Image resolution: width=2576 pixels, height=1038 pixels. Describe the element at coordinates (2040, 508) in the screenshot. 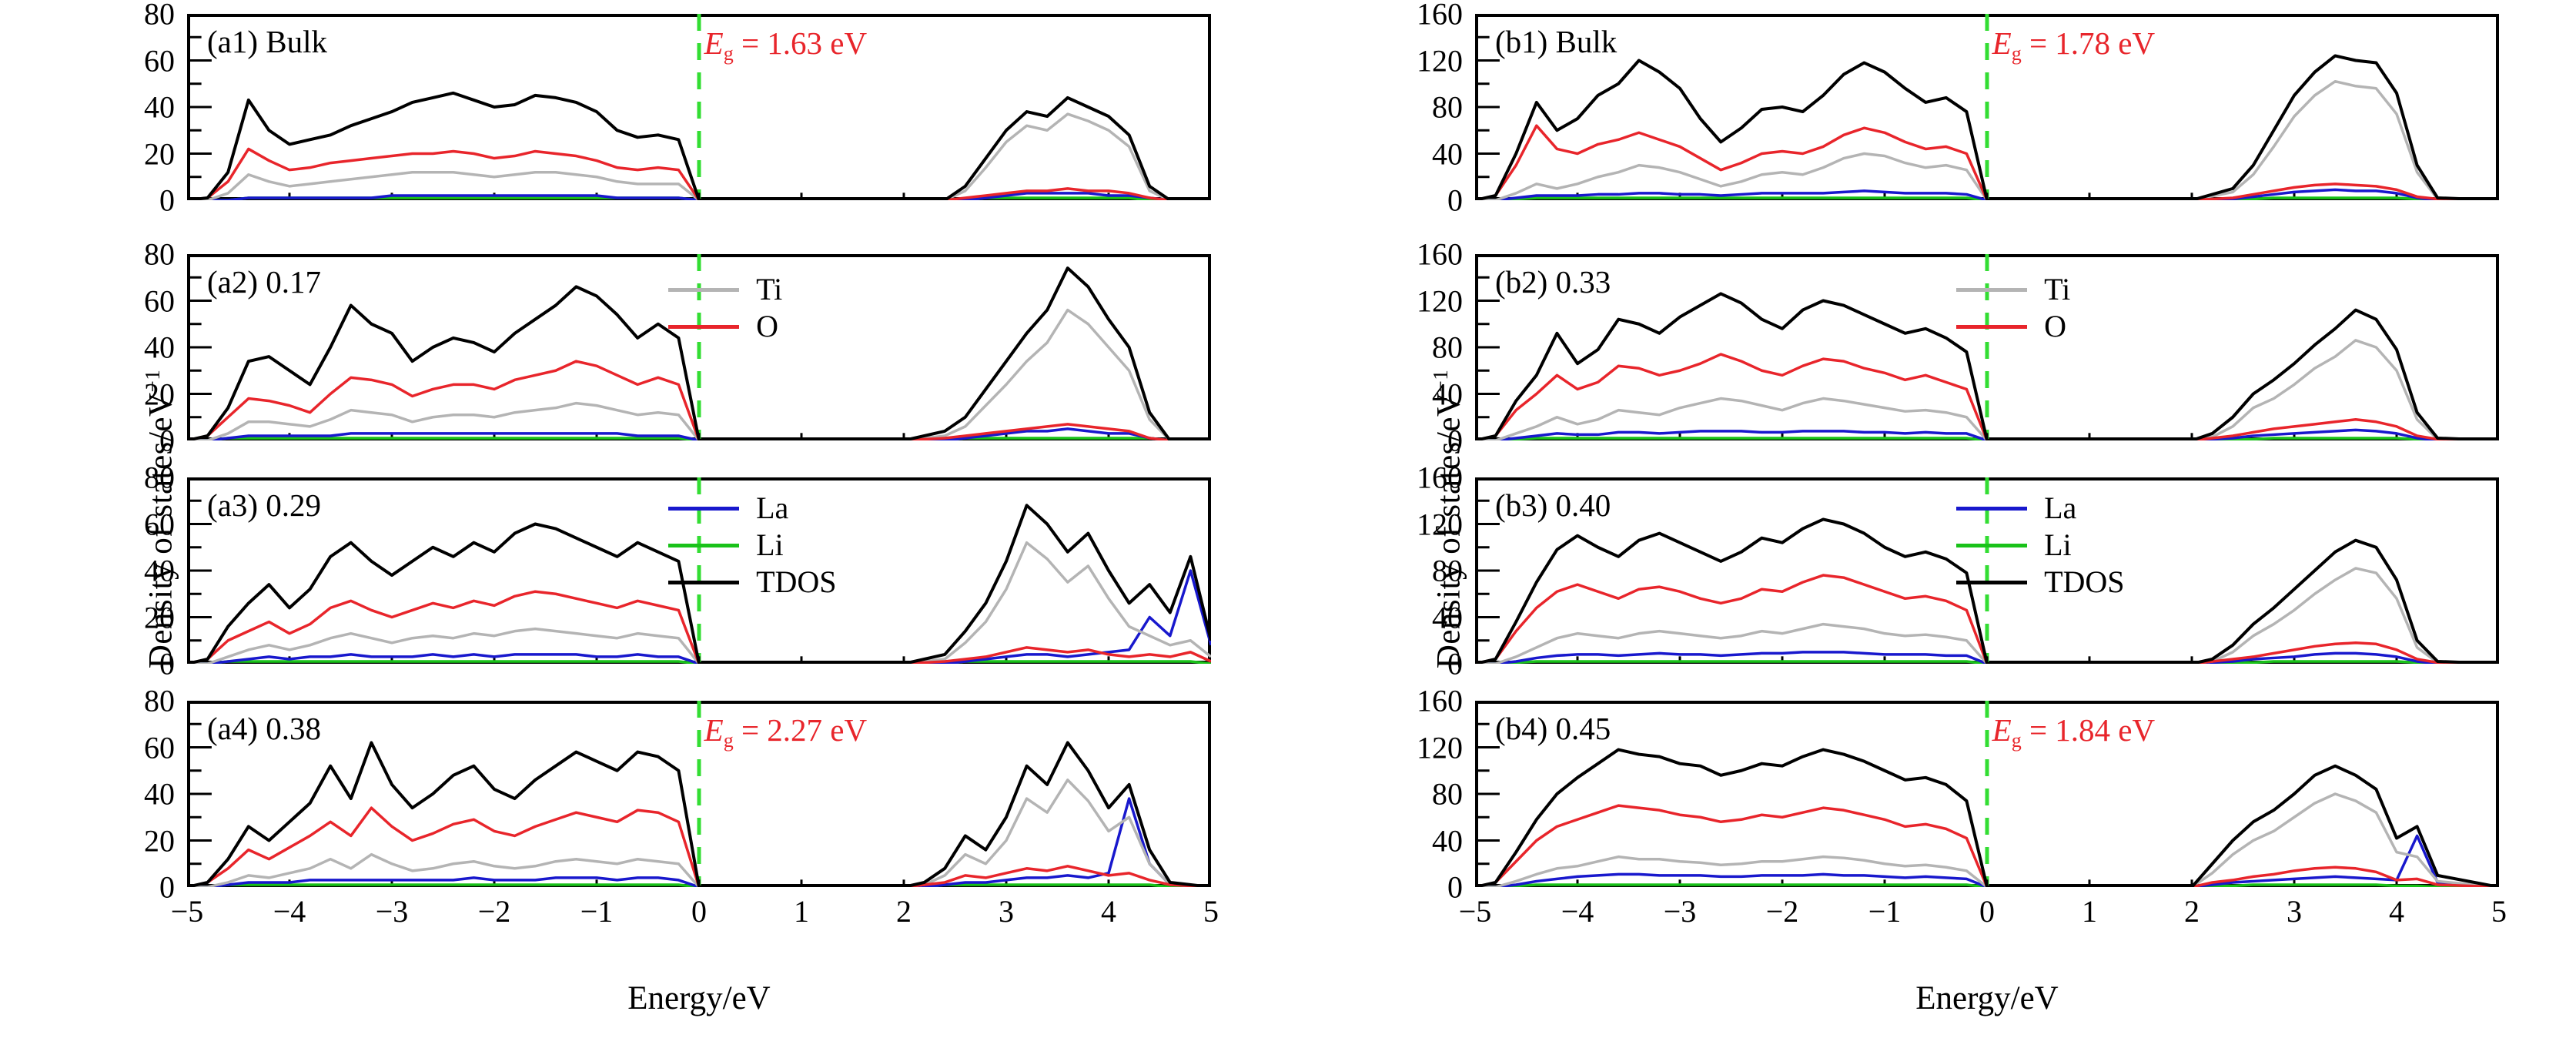

I see `legend-item-la-b: La` at that location.